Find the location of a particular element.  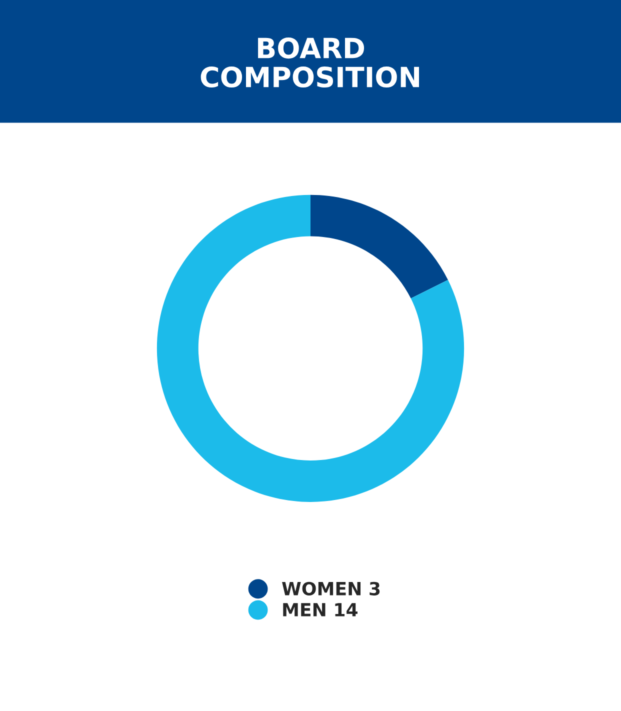

chart-title: BOARD COMPOSITION is located at coordinates (309, 63).